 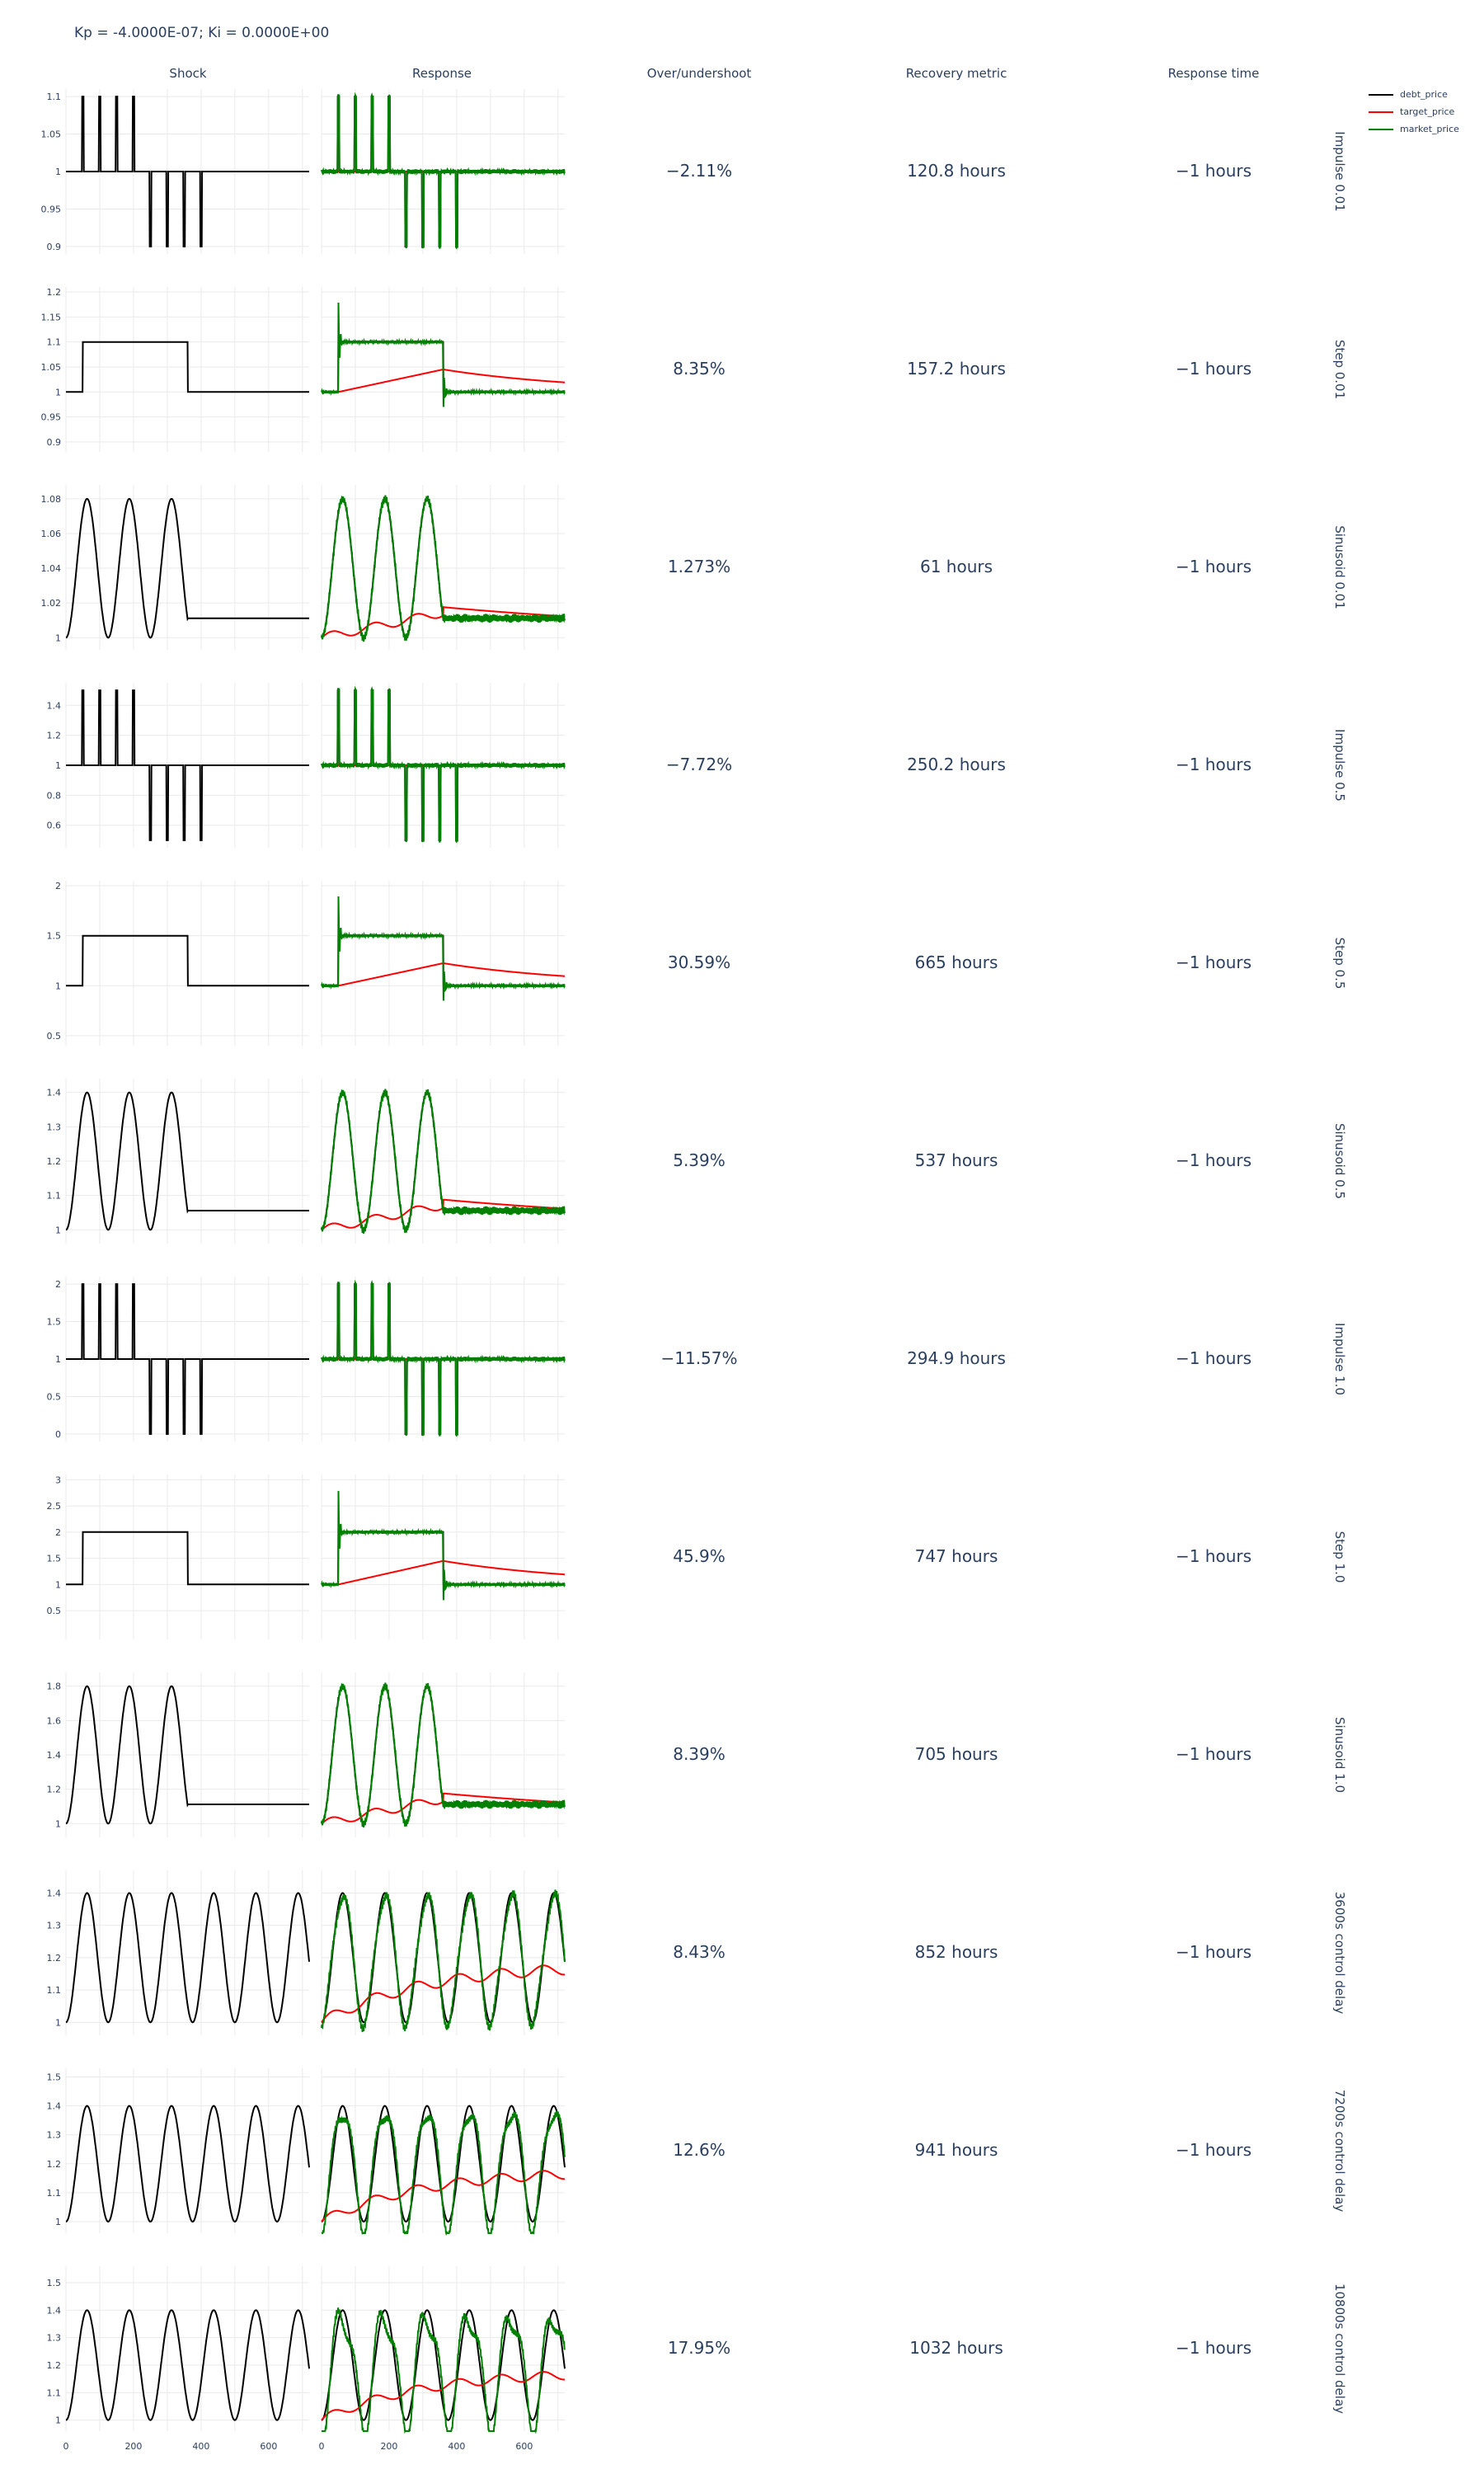 I want to click on overshoot-value: −2.11%, so click(x=699, y=171).